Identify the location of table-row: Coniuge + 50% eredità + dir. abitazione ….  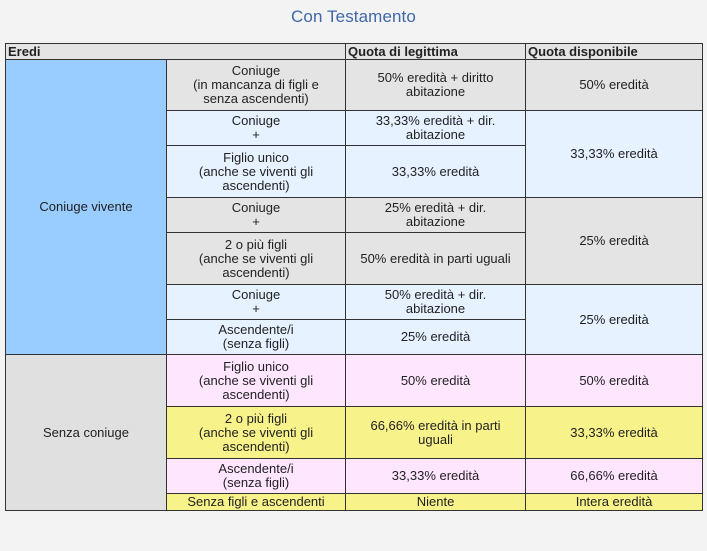
(355, 319).